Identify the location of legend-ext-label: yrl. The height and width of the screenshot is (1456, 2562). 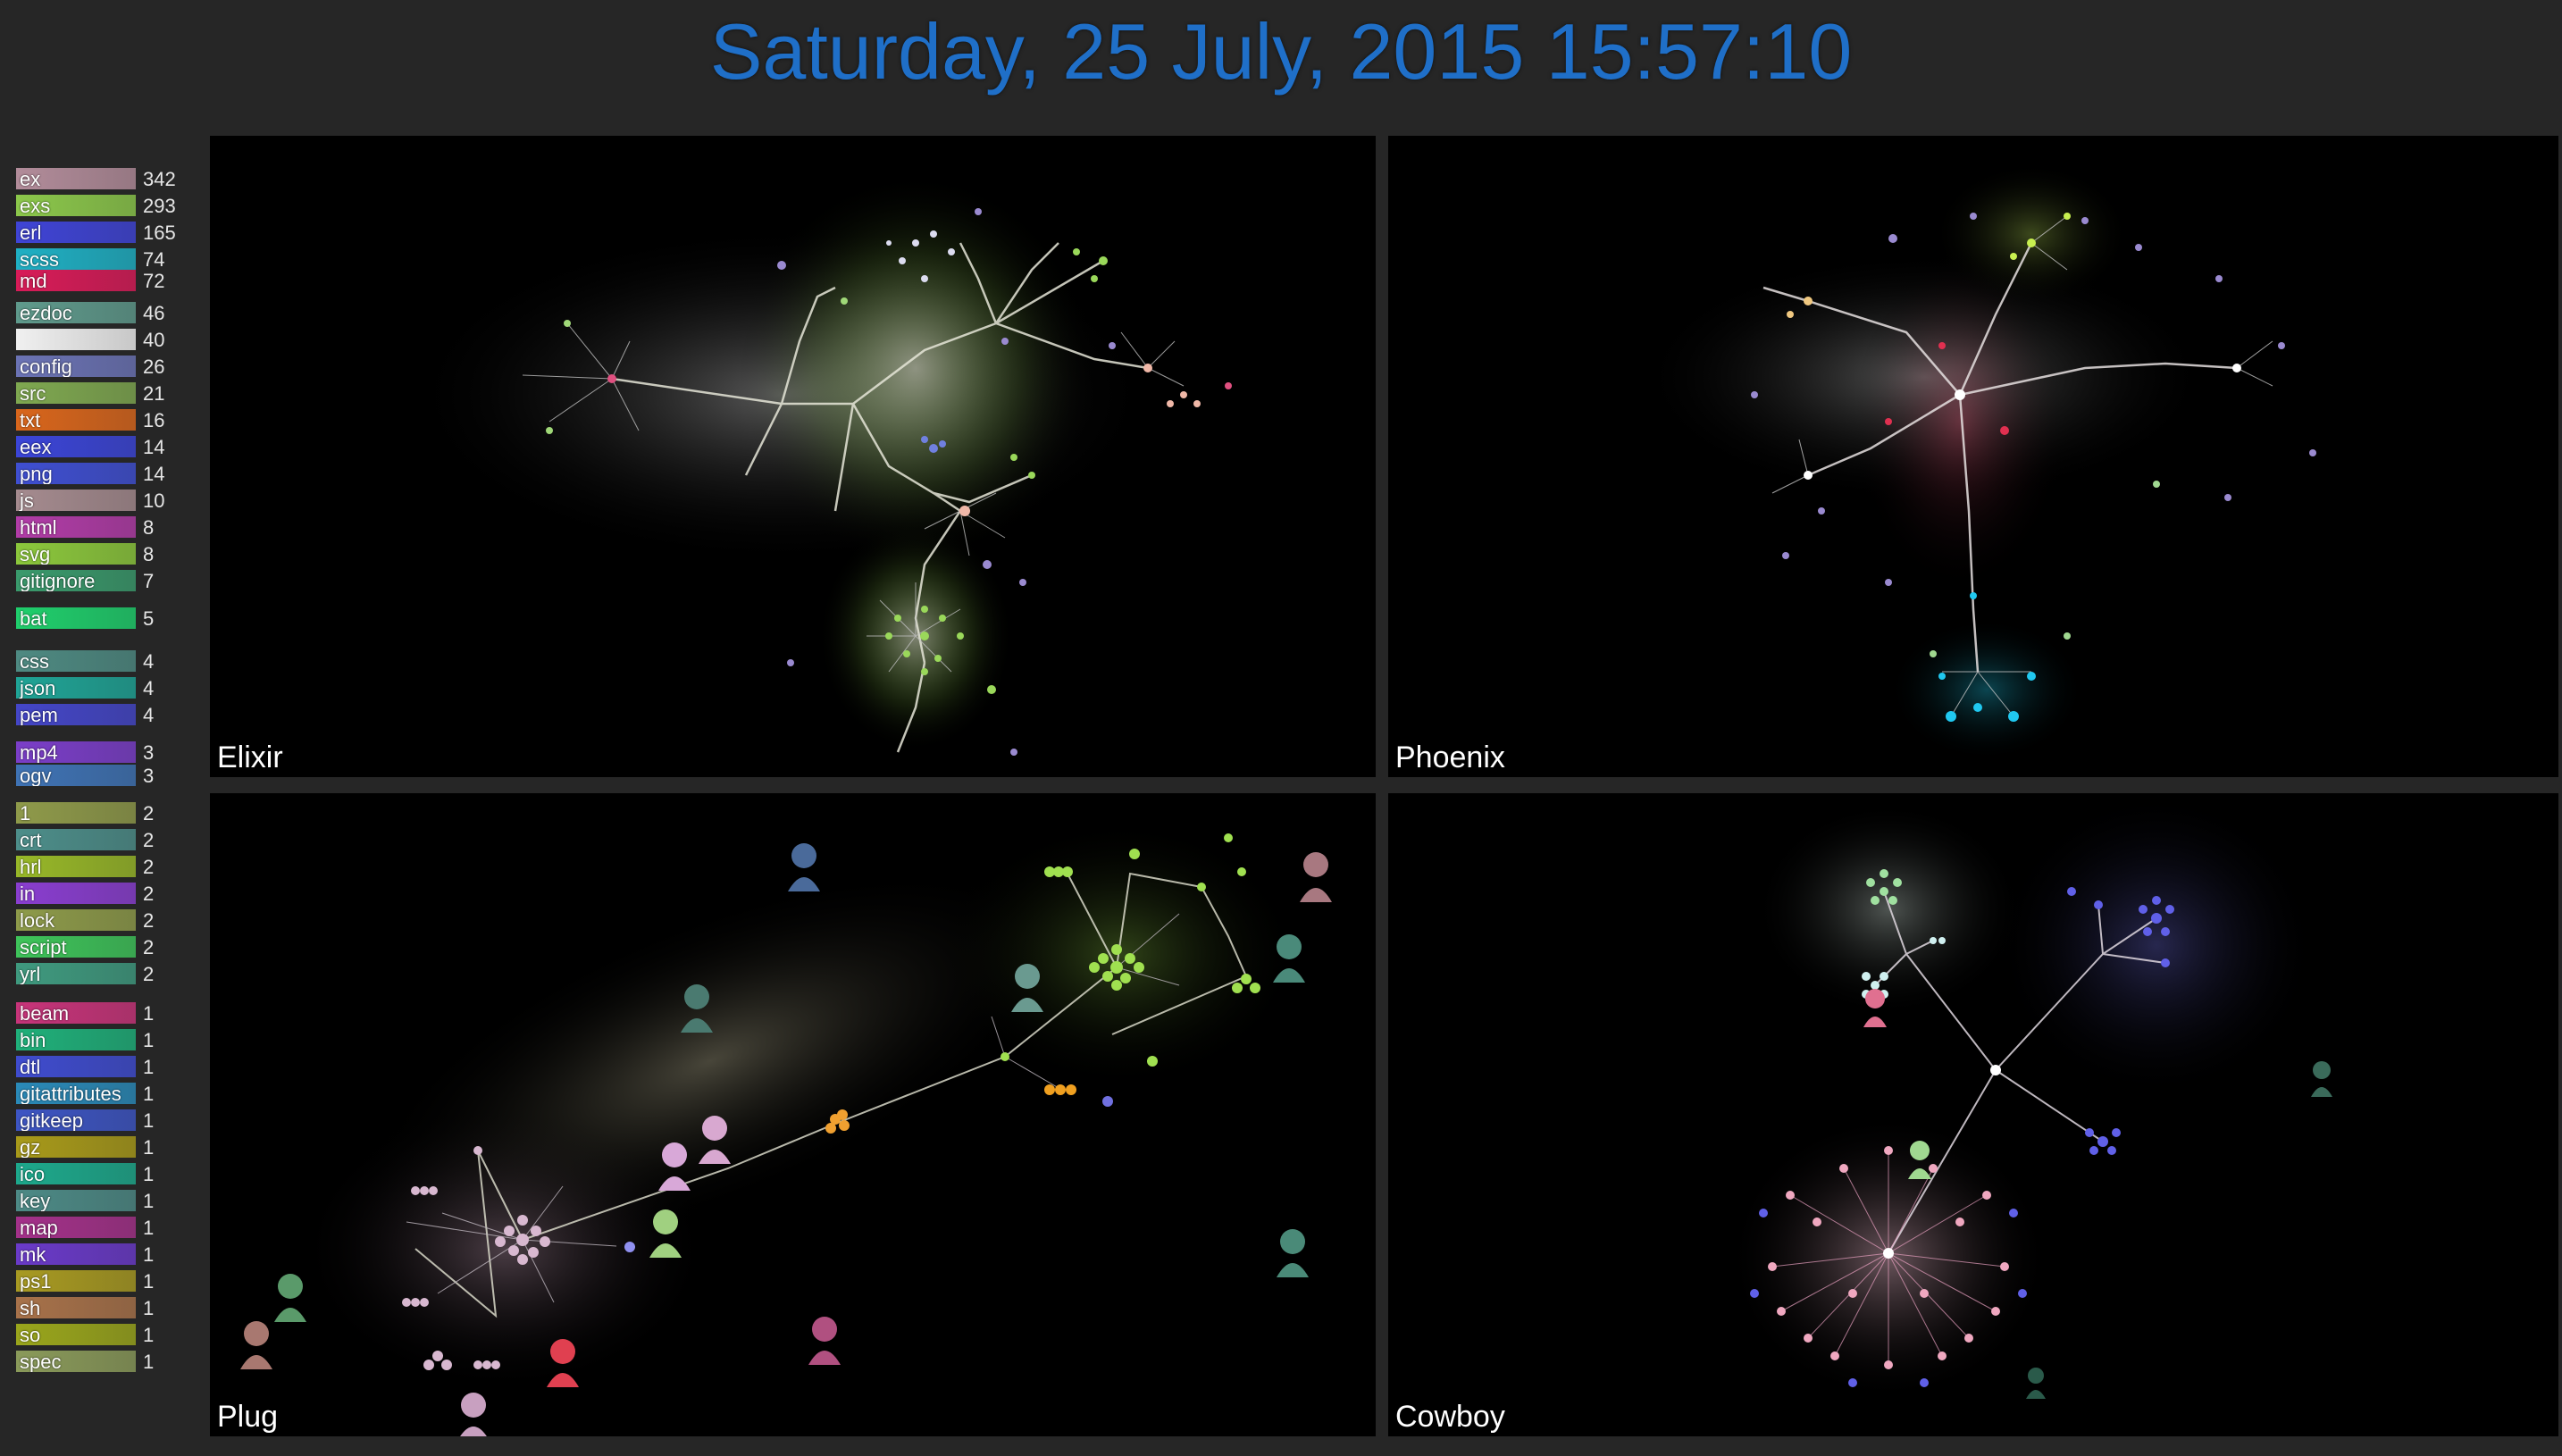
(76, 973).